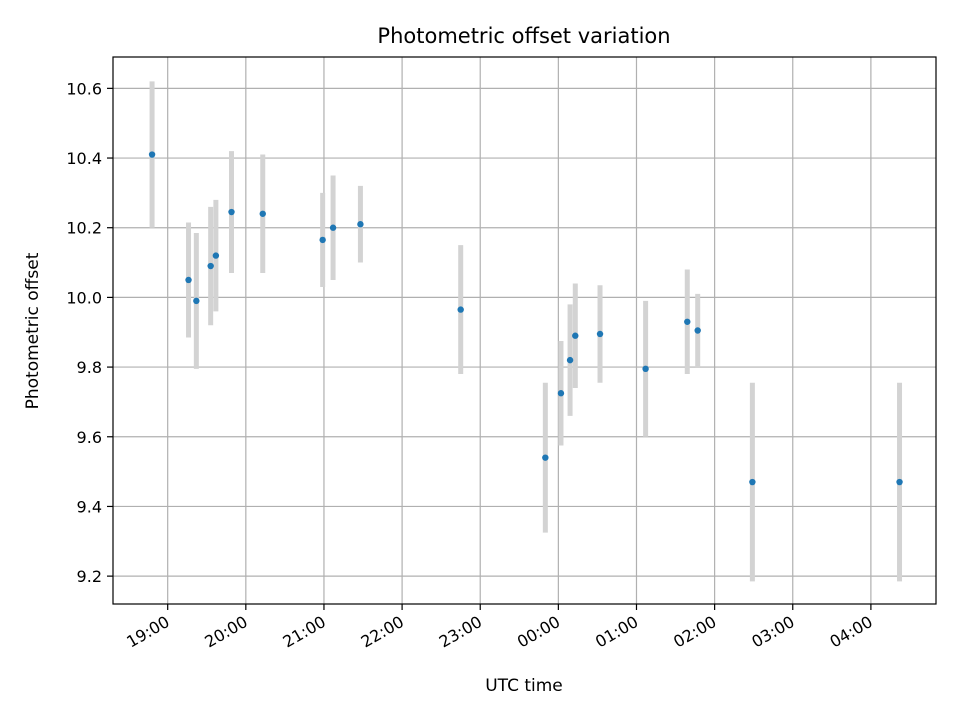 The image size is (960, 720). Describe the element at coordinates (84, 297) in the screenshot. I see `y-tick-label: 10.0` at that location.